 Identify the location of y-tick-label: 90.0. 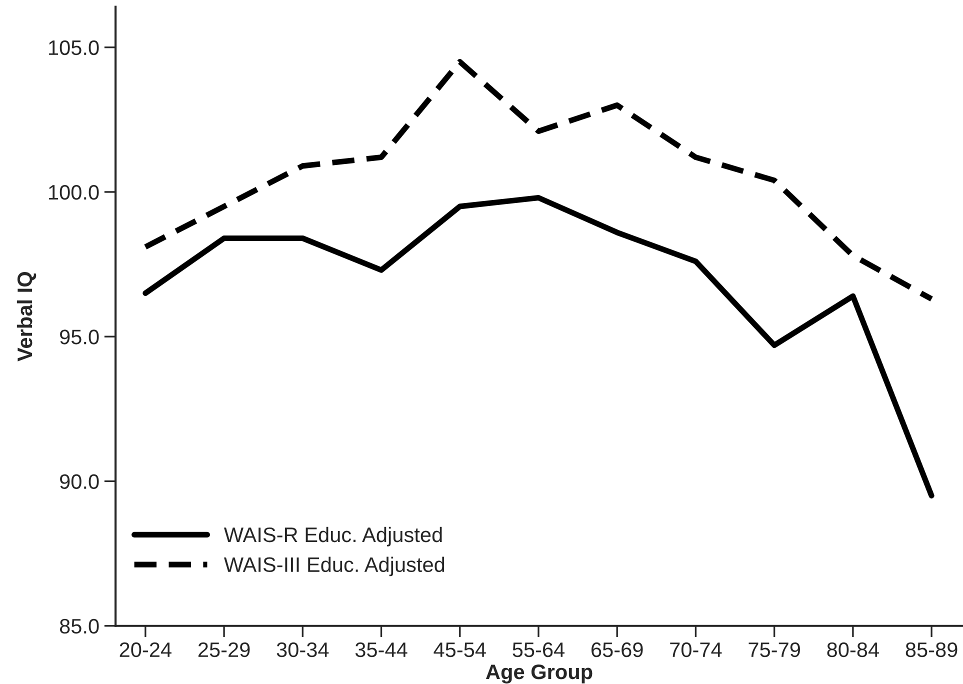
(79, 481).